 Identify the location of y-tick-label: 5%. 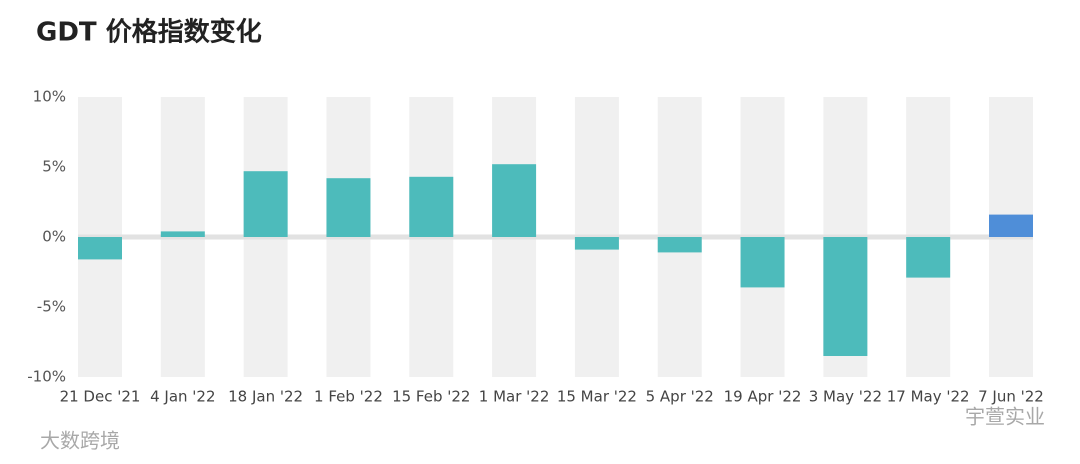
(54, 167).